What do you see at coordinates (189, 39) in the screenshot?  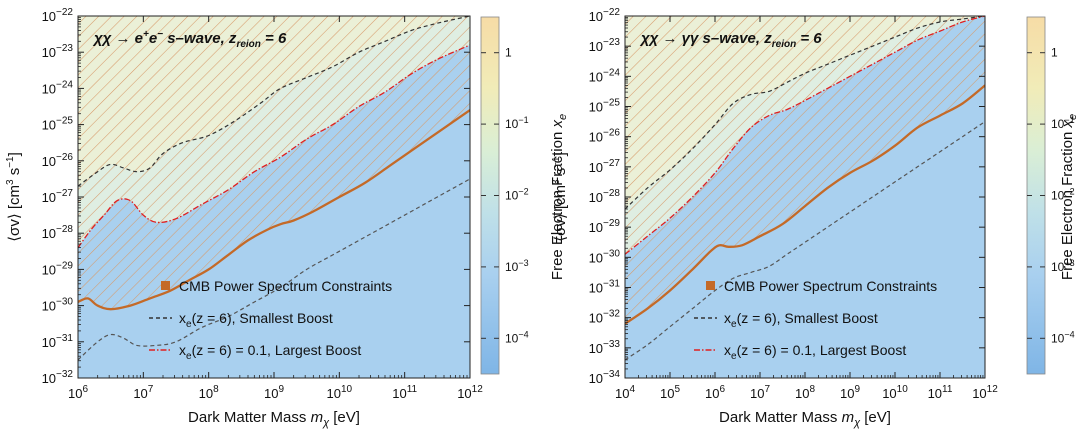 I see `plot-title: χχ → e+e− s–wave, zreion = 6` at bounding box center [189, 39].